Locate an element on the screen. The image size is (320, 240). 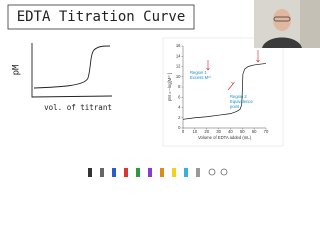
x-tick-label: 10 is located at coordinates (195, 131).